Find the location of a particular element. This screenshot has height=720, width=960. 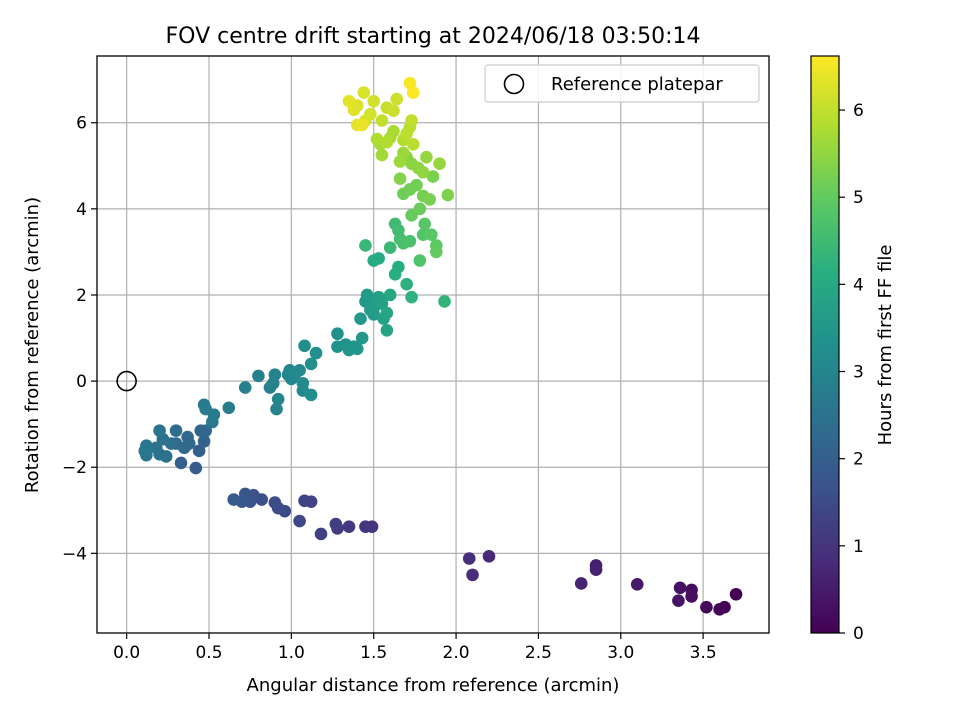

x-axis-label: Angular distance from reference (arcmin) is located at coordinates (433, 685).